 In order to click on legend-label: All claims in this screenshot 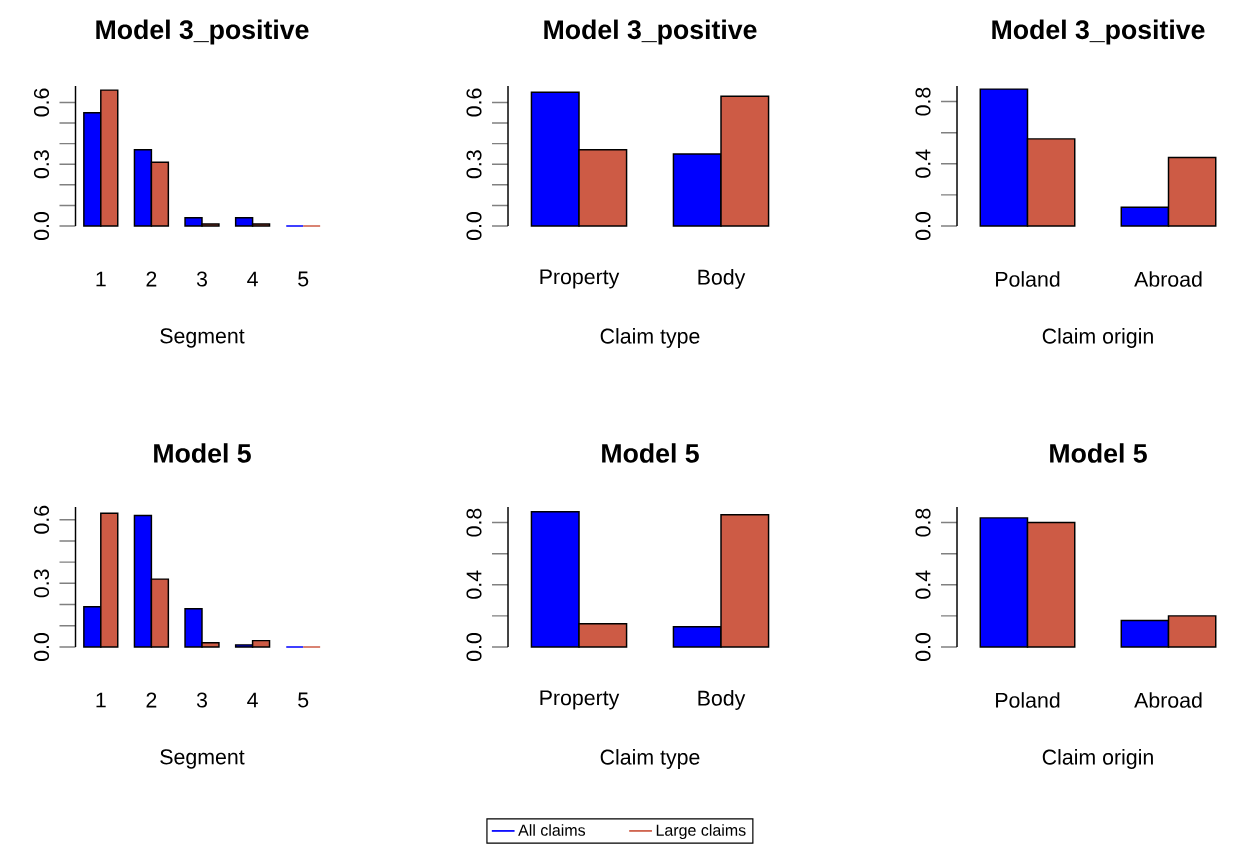, I will do `click(552, 830)`.